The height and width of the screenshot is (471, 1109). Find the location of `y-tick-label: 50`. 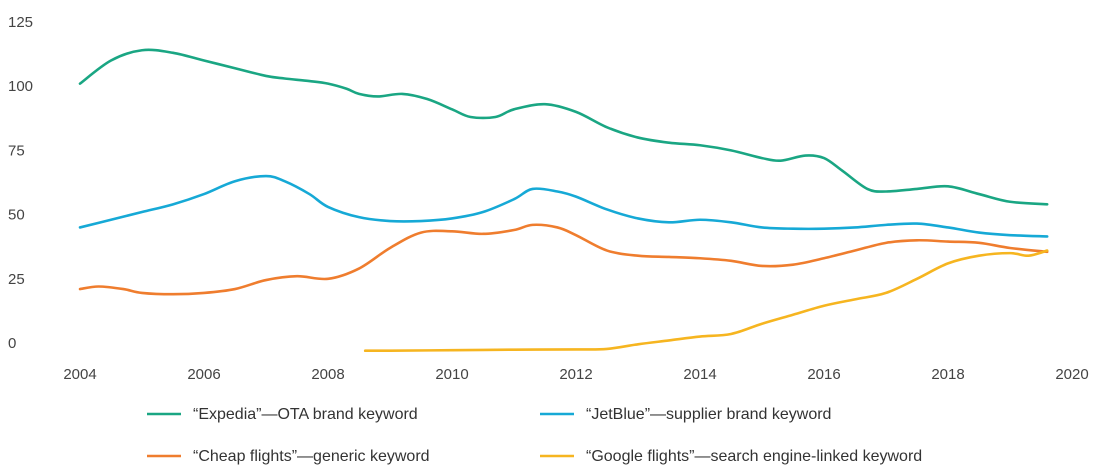

y-tick-label: 50 is located at coordinates (16, 215).